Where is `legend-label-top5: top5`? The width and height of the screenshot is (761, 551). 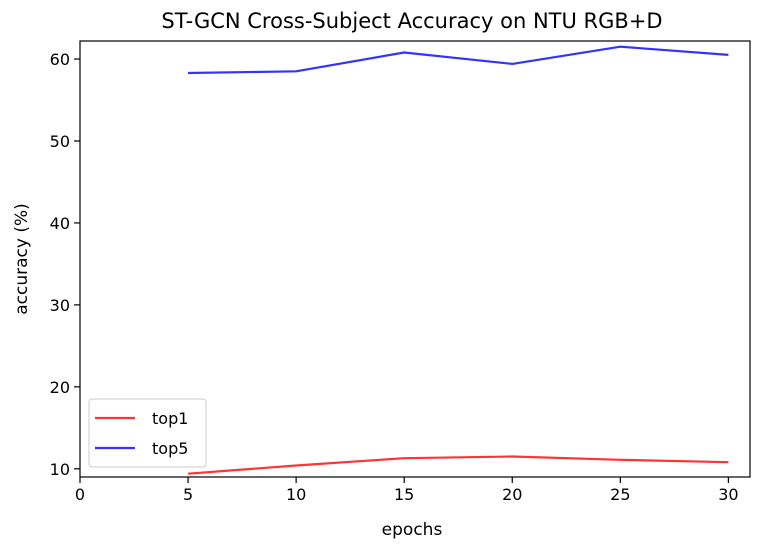 legend-label-top5: top5 is located at coordinates (170, 448).